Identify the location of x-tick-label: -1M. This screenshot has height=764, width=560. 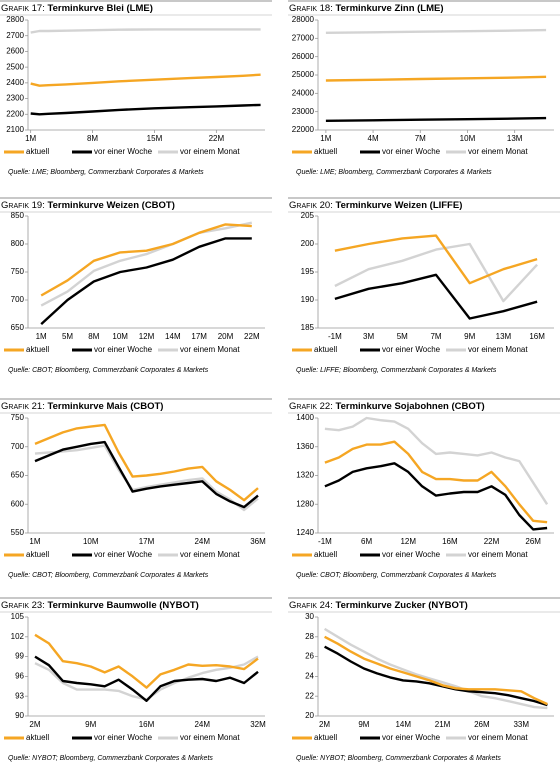
(325, 541).